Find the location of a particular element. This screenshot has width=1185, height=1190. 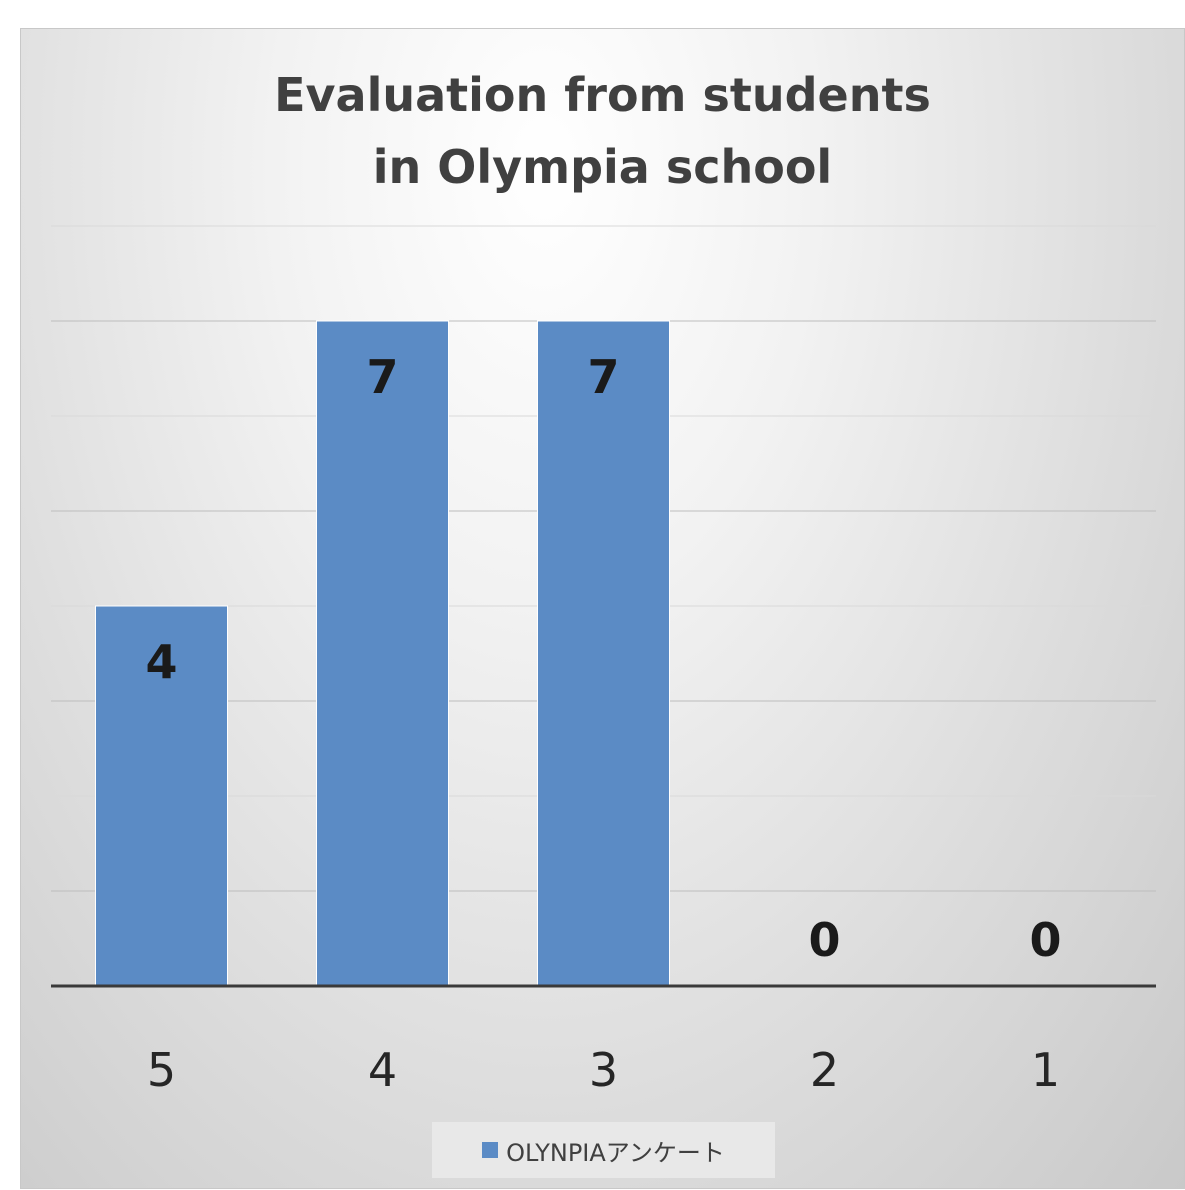

data-label-2: 0 is located at coordinates (824, 940).